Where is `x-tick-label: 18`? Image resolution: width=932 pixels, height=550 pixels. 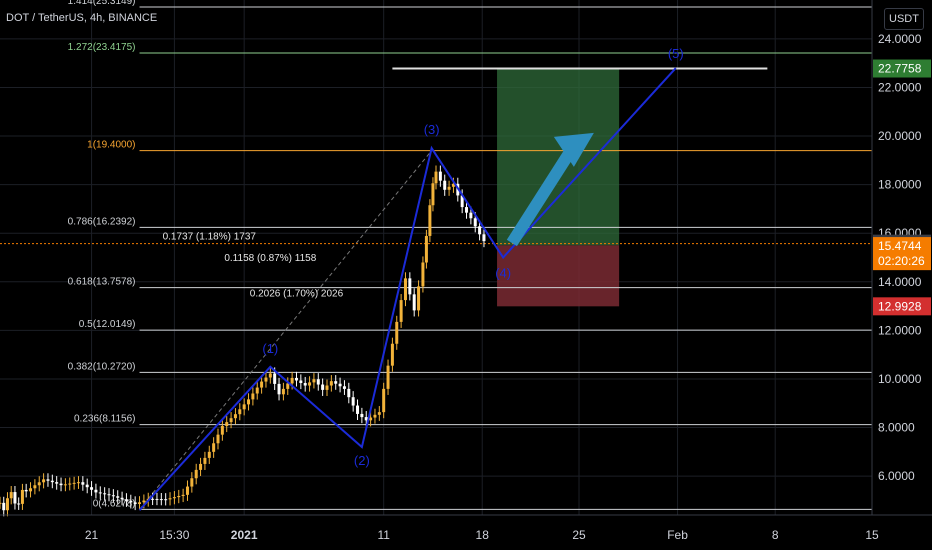 x-tick-label: 18 is located at coordinates (483, 535).